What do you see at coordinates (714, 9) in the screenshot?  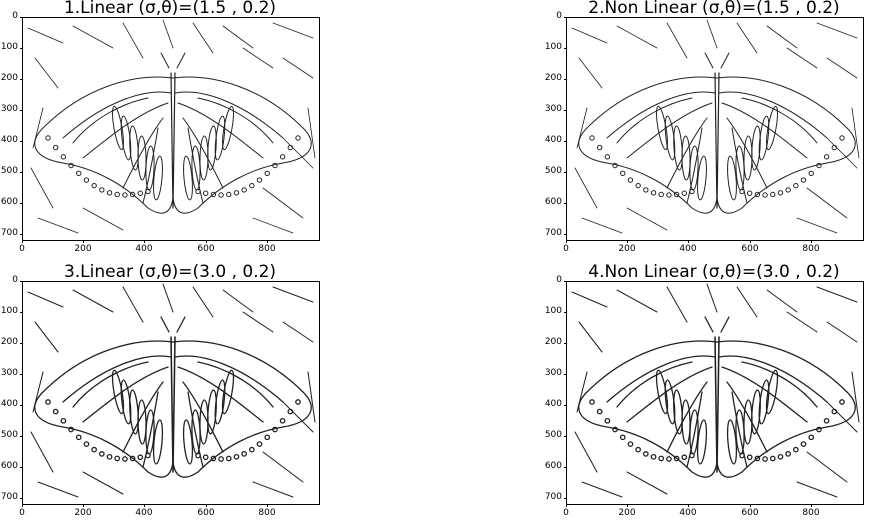 I see `subplot-title: 2.Non Linear (σ,θ)=(1.5 , 0.2)` at bounding box center [714, 9].